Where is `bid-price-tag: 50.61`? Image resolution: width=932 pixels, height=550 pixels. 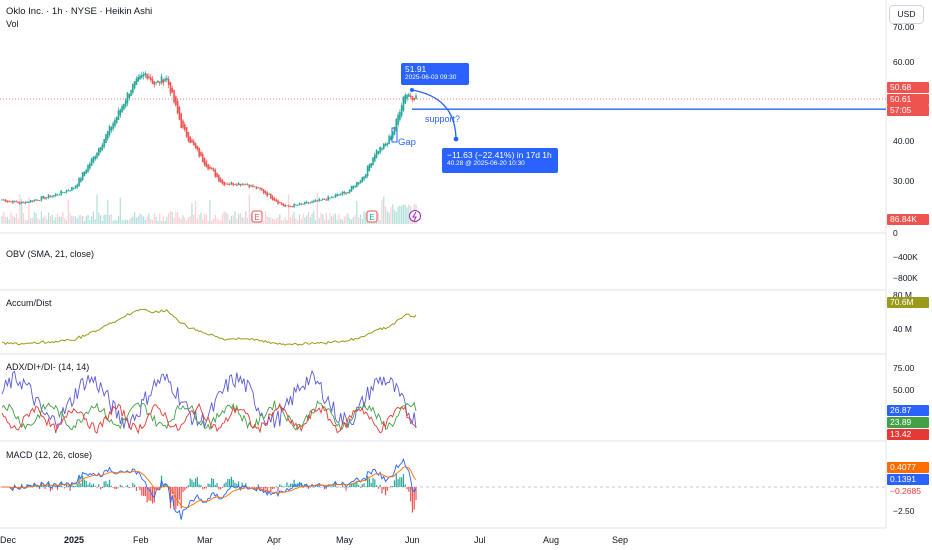
bid-price-tag: 50.61 is located at coordinates (908, 99).